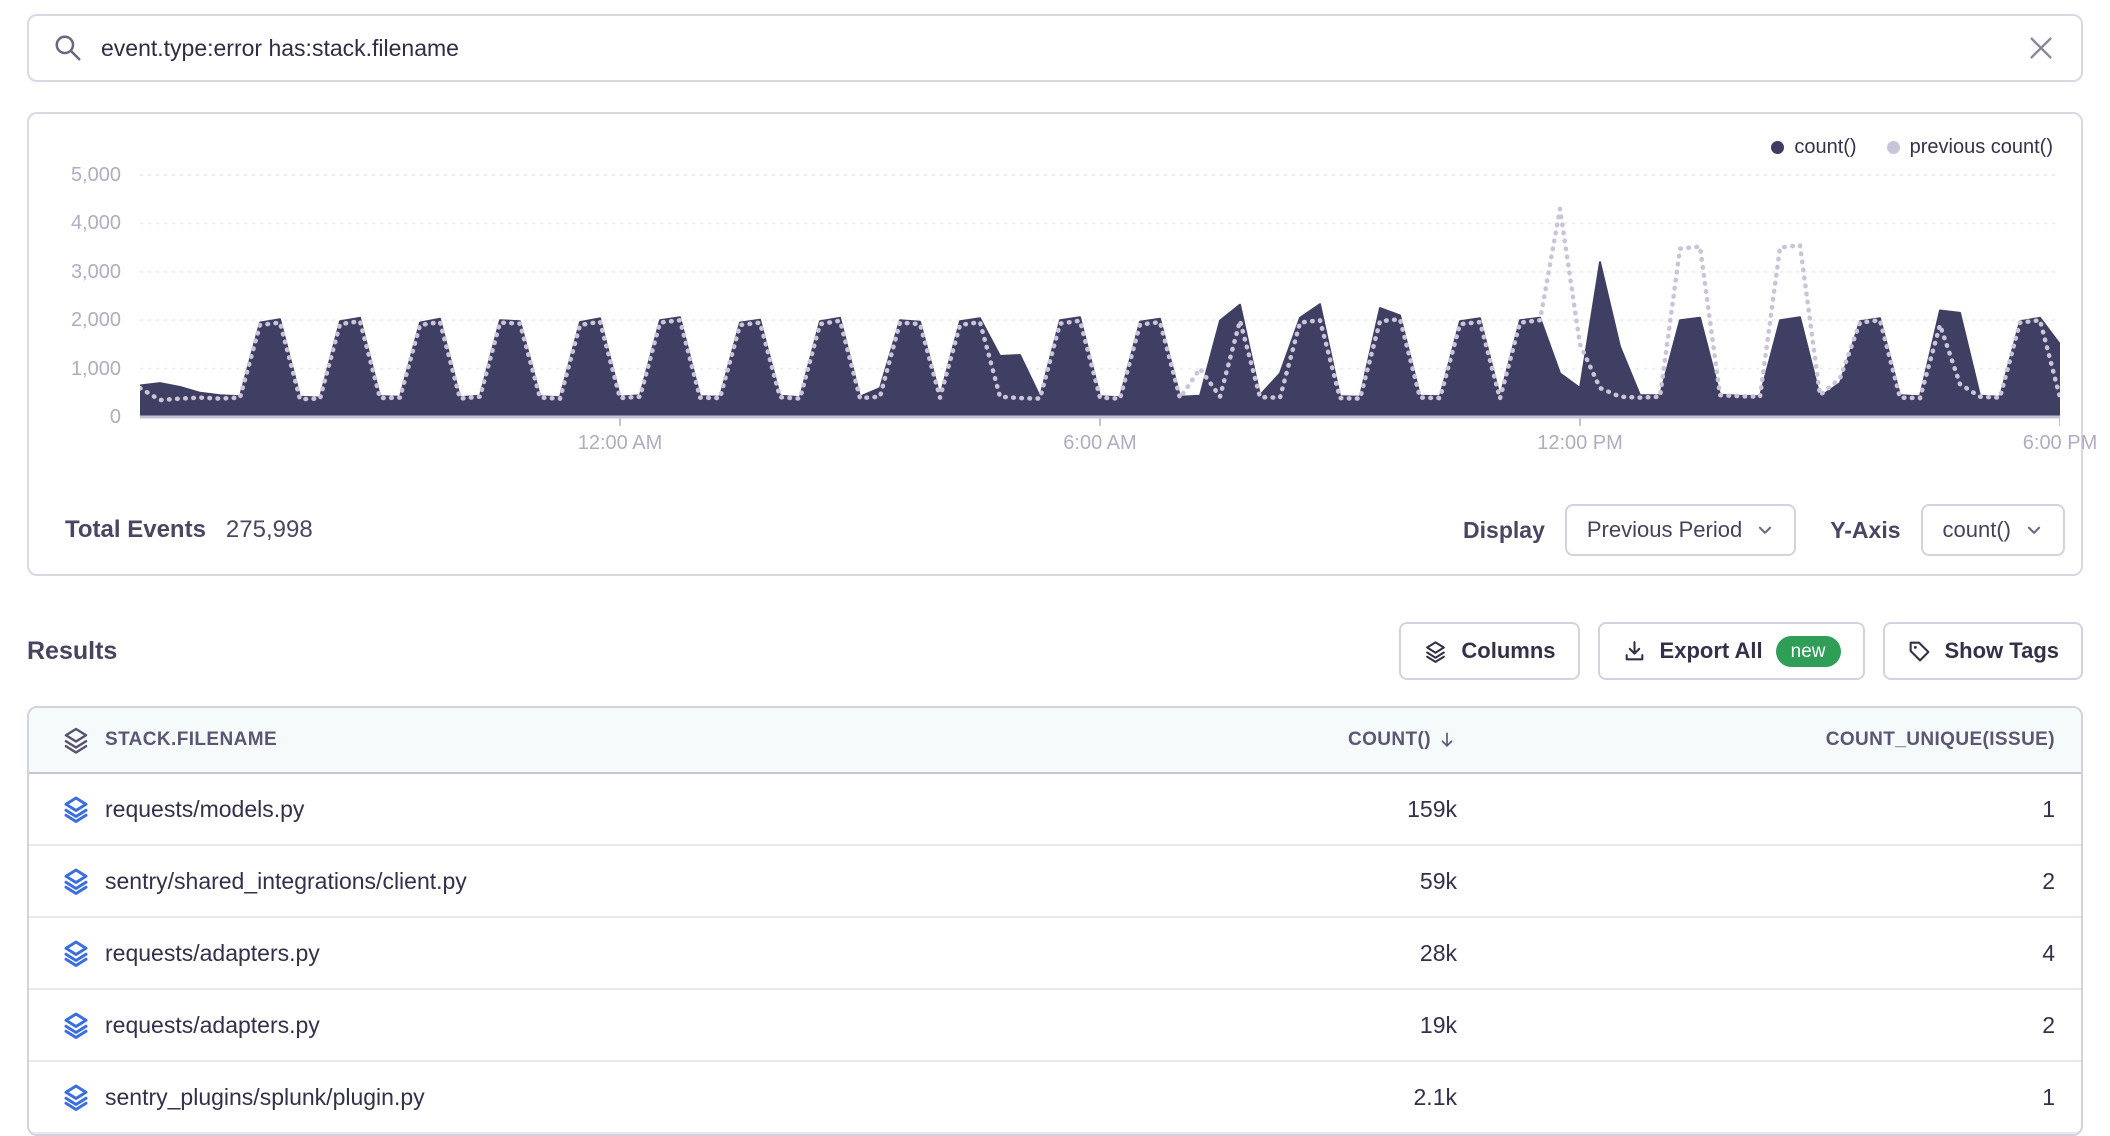 The image size is (2110, 1136). I want to click on results-title: Results, so click(72, 650).